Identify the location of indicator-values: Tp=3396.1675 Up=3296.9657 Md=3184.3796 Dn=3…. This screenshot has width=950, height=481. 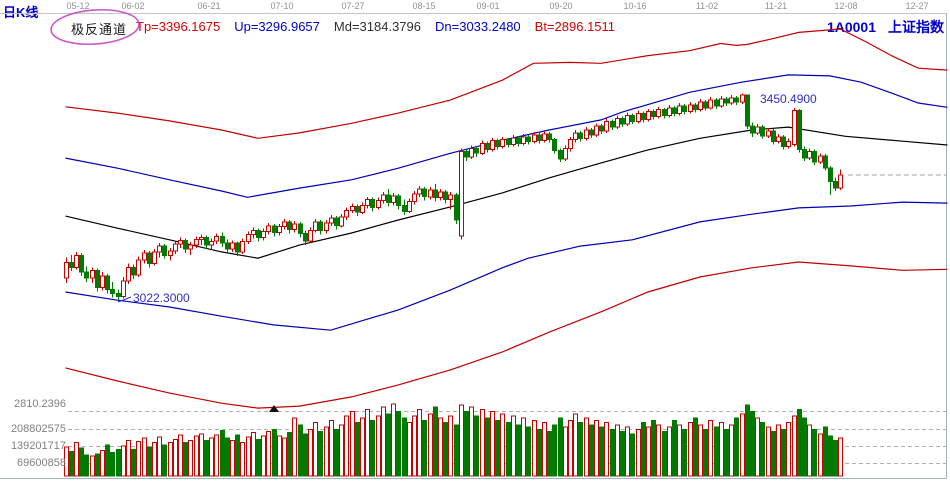
(382, 26).